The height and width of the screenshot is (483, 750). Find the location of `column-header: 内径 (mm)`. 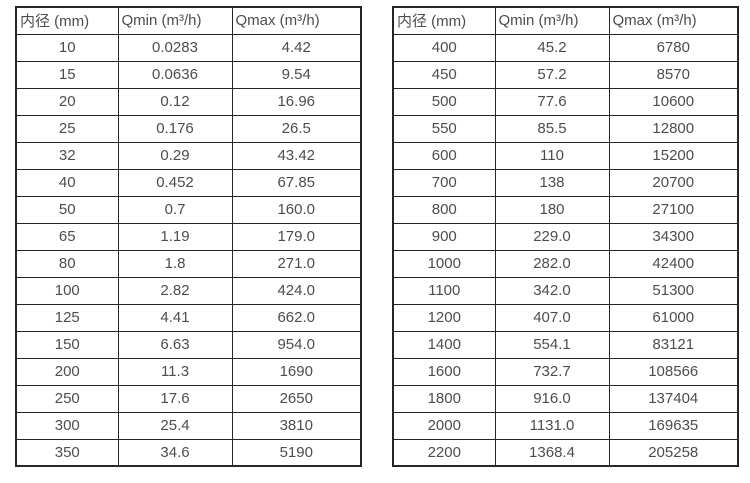

column-header: 内径 (mm) is located at coordinates (444, 20).